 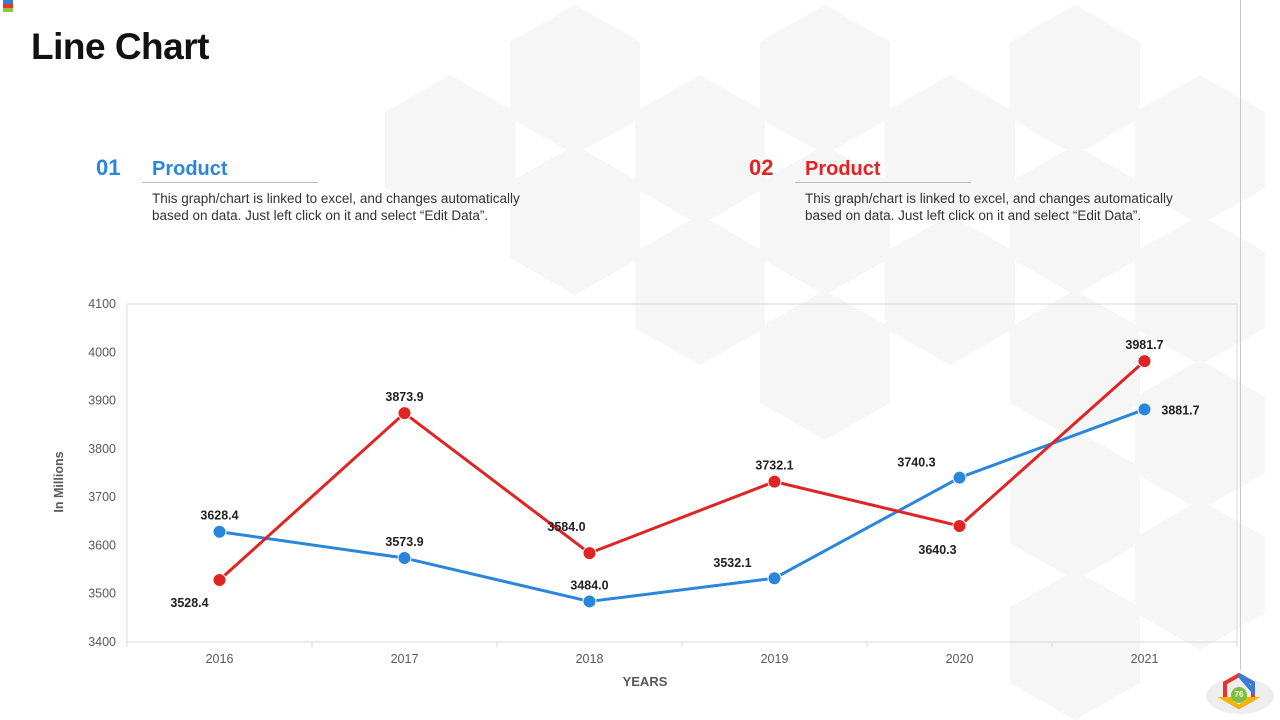 What do you see at coordinates (843, 169) in the screenshot?
I see `product-label-02: Product` at bounding box center [843, 169].